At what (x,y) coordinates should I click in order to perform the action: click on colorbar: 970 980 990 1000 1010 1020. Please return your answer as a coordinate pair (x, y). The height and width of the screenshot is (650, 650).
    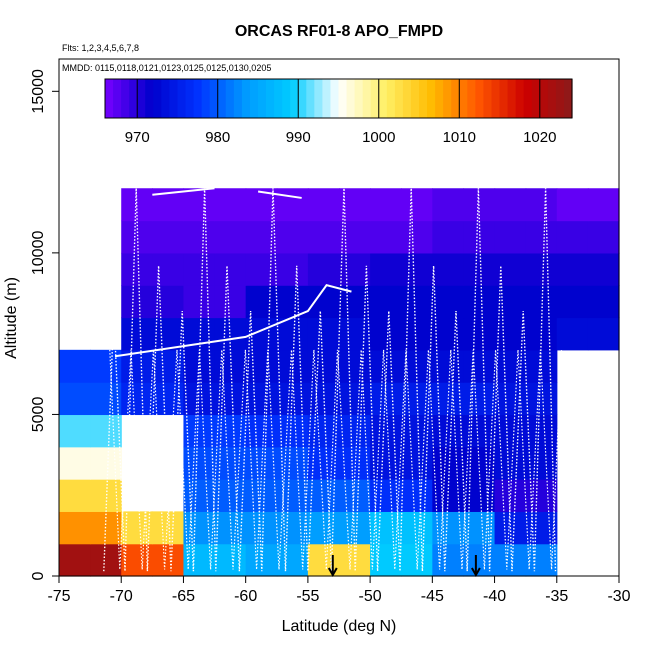
    Looking at the image, I should click on (338, 112).